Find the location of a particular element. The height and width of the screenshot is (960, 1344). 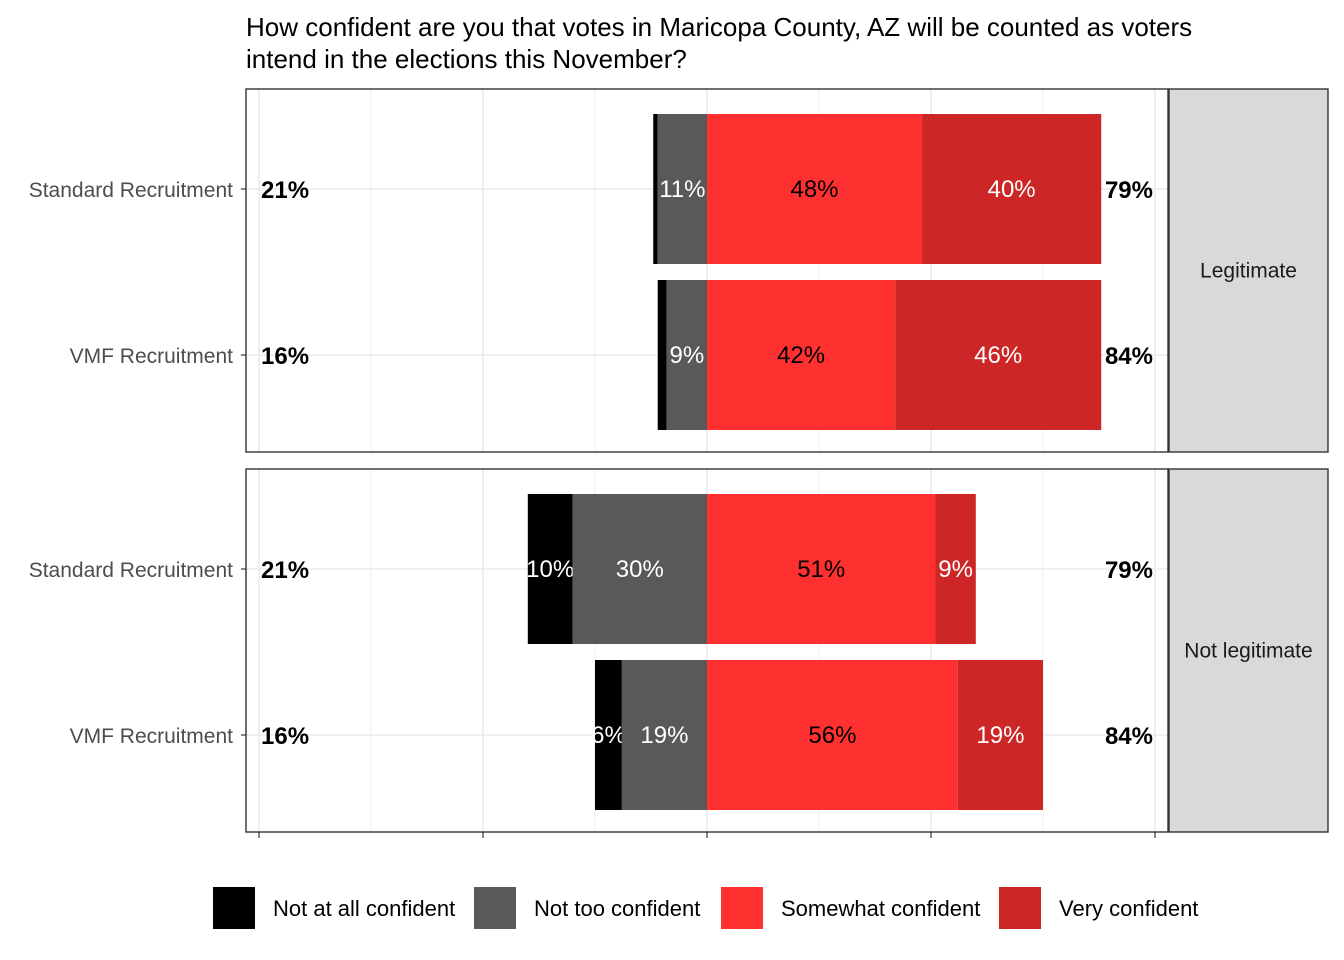

legend-label: Very confident is located at coordinates (1128, 908).